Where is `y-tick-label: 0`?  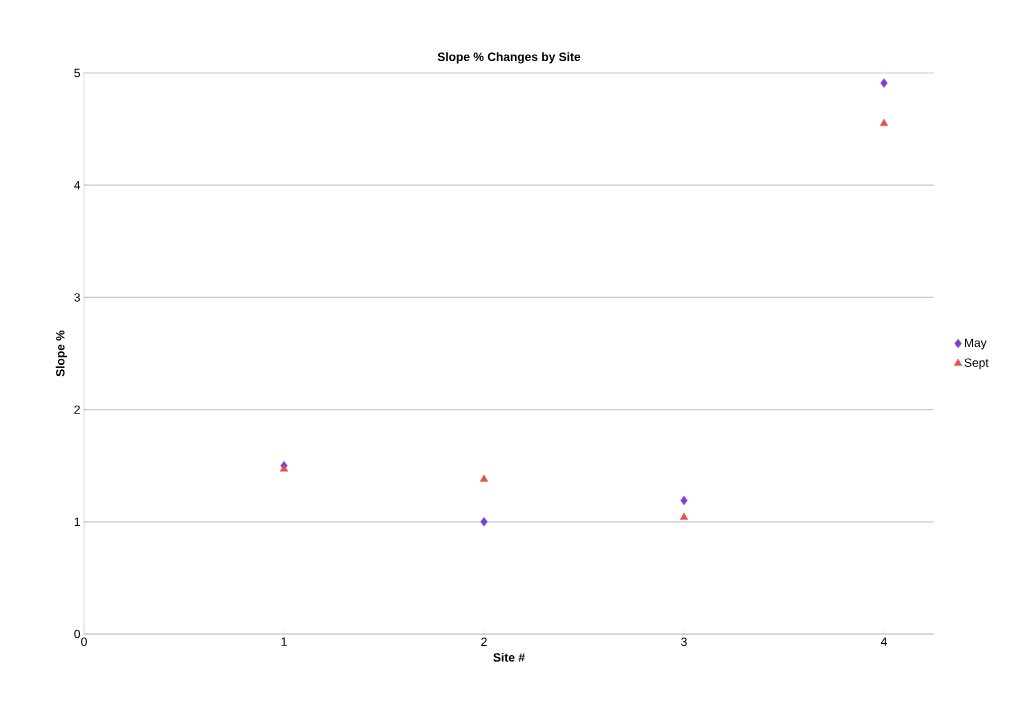
y-tick-label: 0 is located at coordinates (77, 634).